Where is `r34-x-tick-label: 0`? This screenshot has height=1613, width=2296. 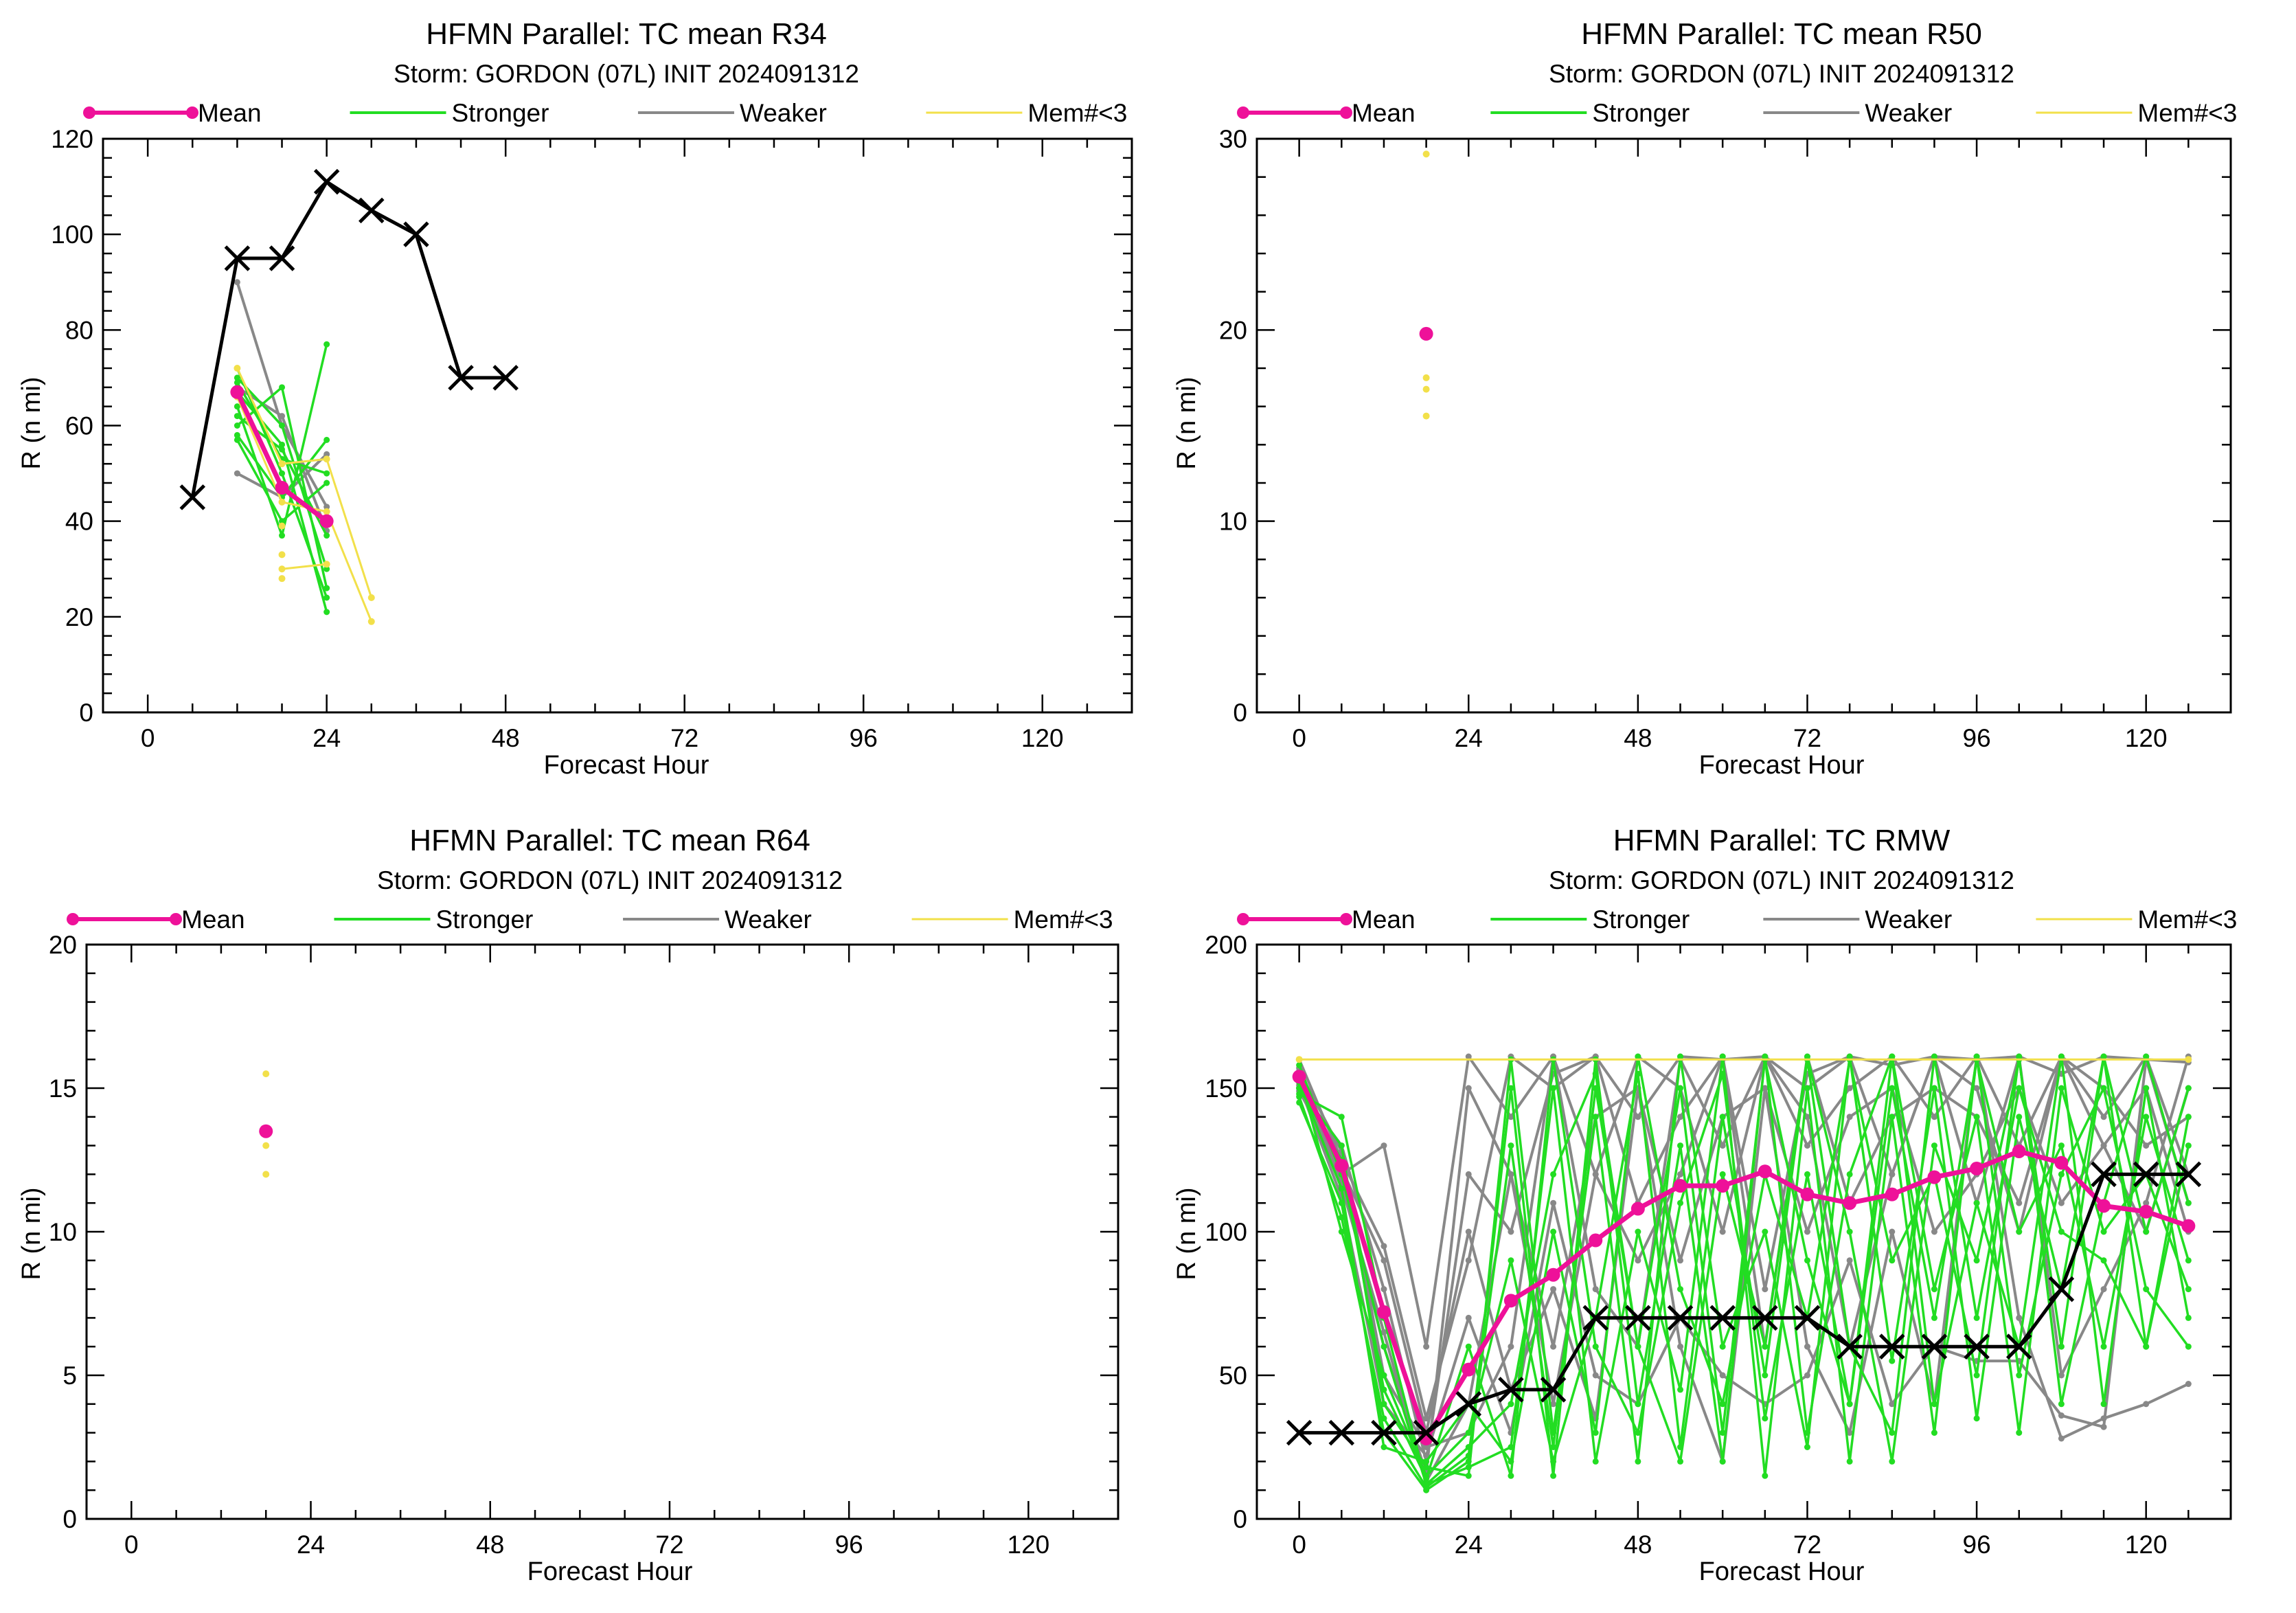
r34-x-tick-label: 0 is located at coordinates (148, 738).